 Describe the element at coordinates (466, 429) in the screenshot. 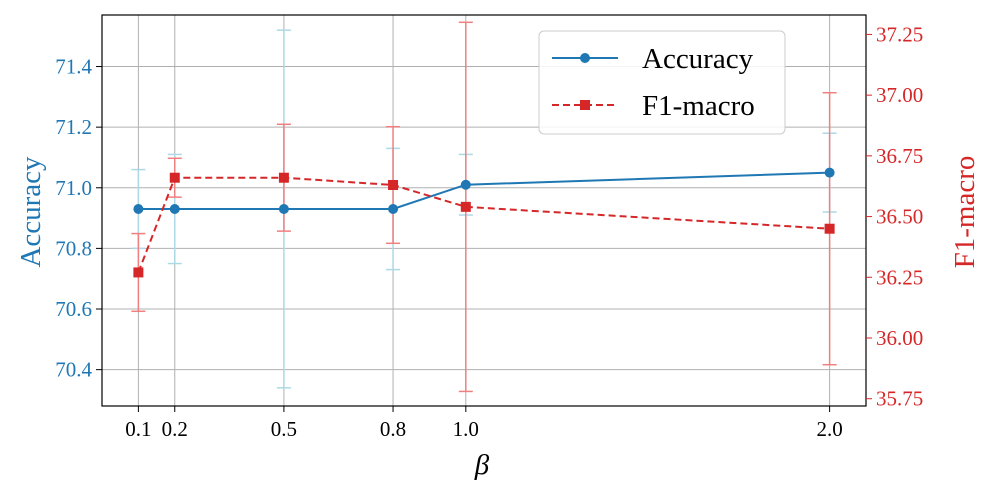

I see `x-tick-label-4: 1.0` at that location.